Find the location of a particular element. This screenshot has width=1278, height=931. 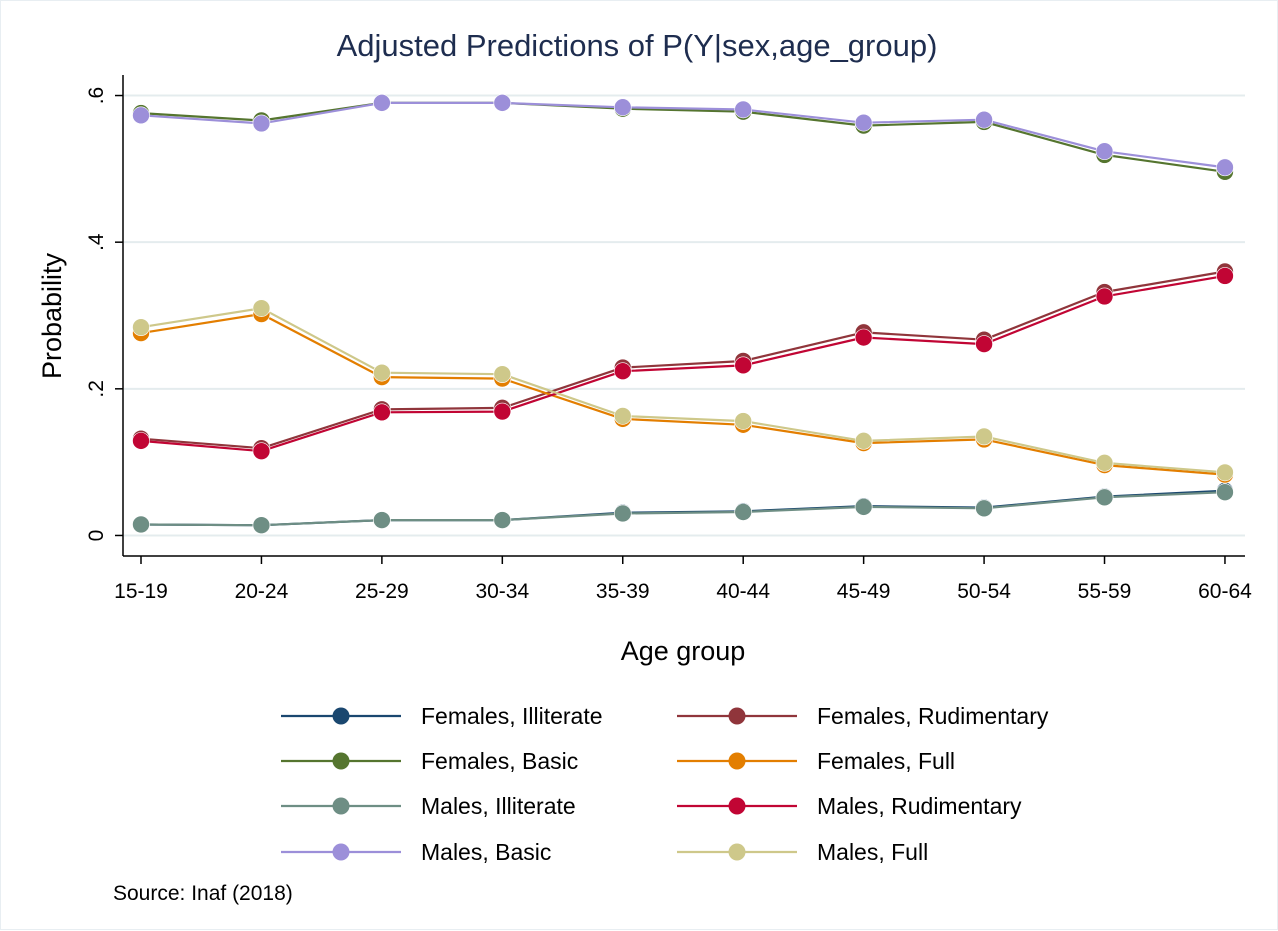

series-line-males-basic is located at coordinates (683, 135).